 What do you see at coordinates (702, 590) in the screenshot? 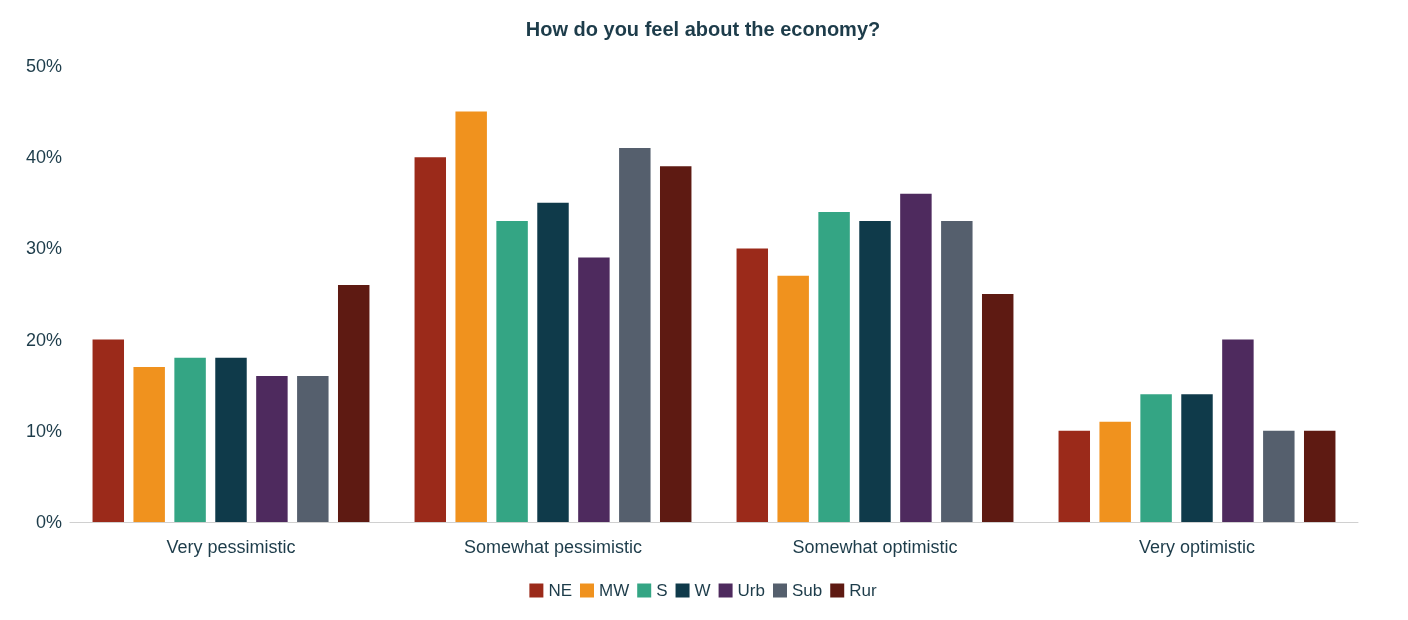
I see `legend-label: W` at bounding box center [702, 590].